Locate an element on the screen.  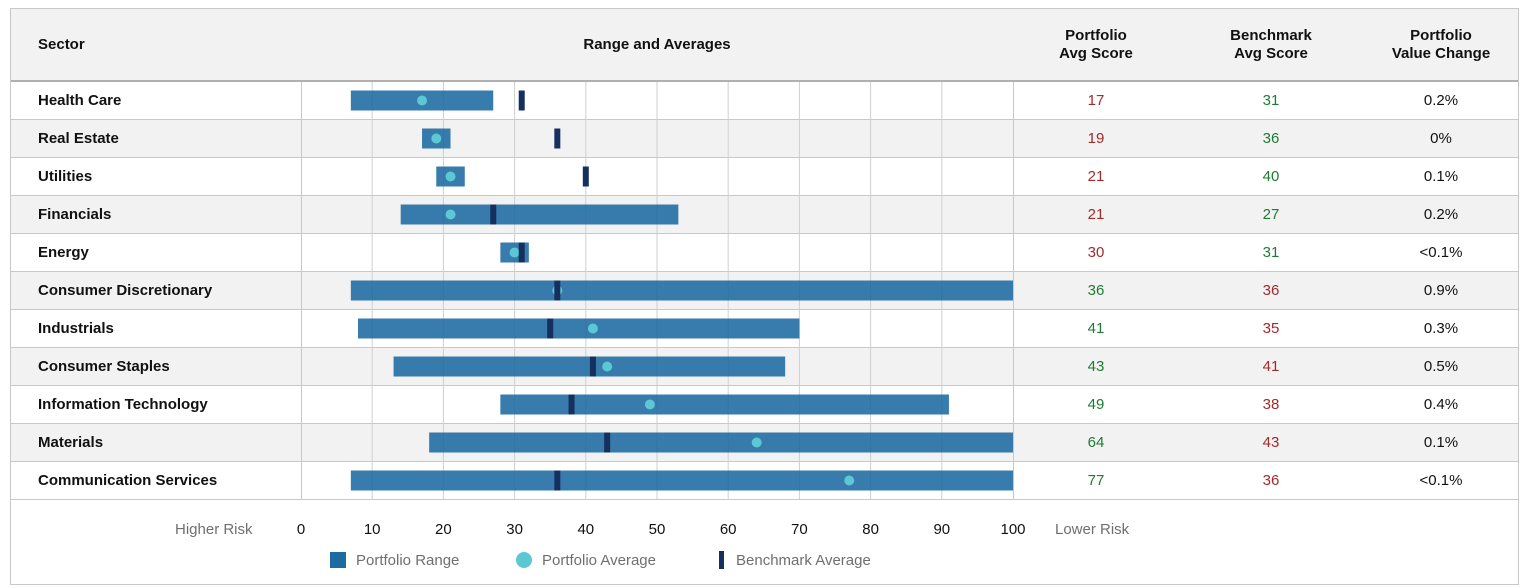
axis-tick-label: 30 is located at coordinates (514, 529).